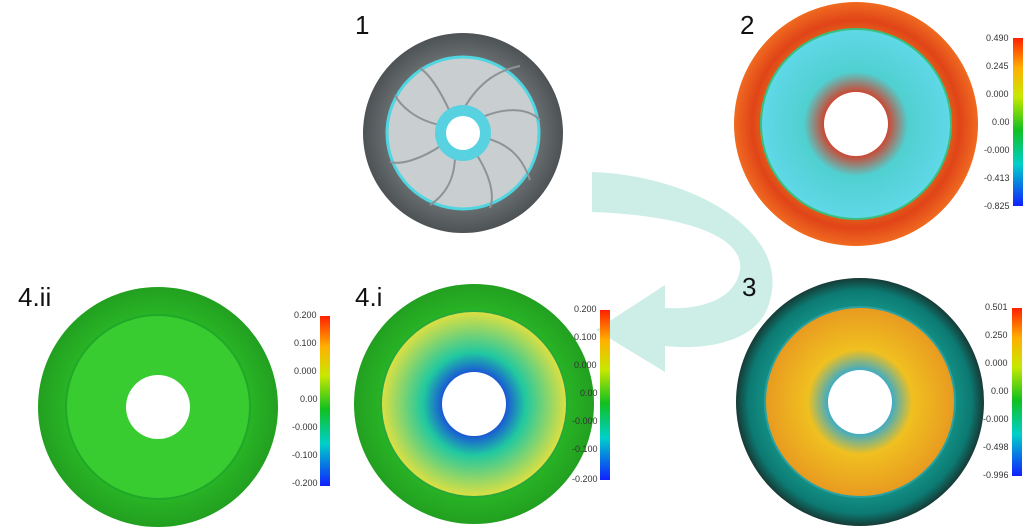 This screenshot has width=1024, height=532. I want to click on scale4i-tick: -0.000, so click(585, 421).